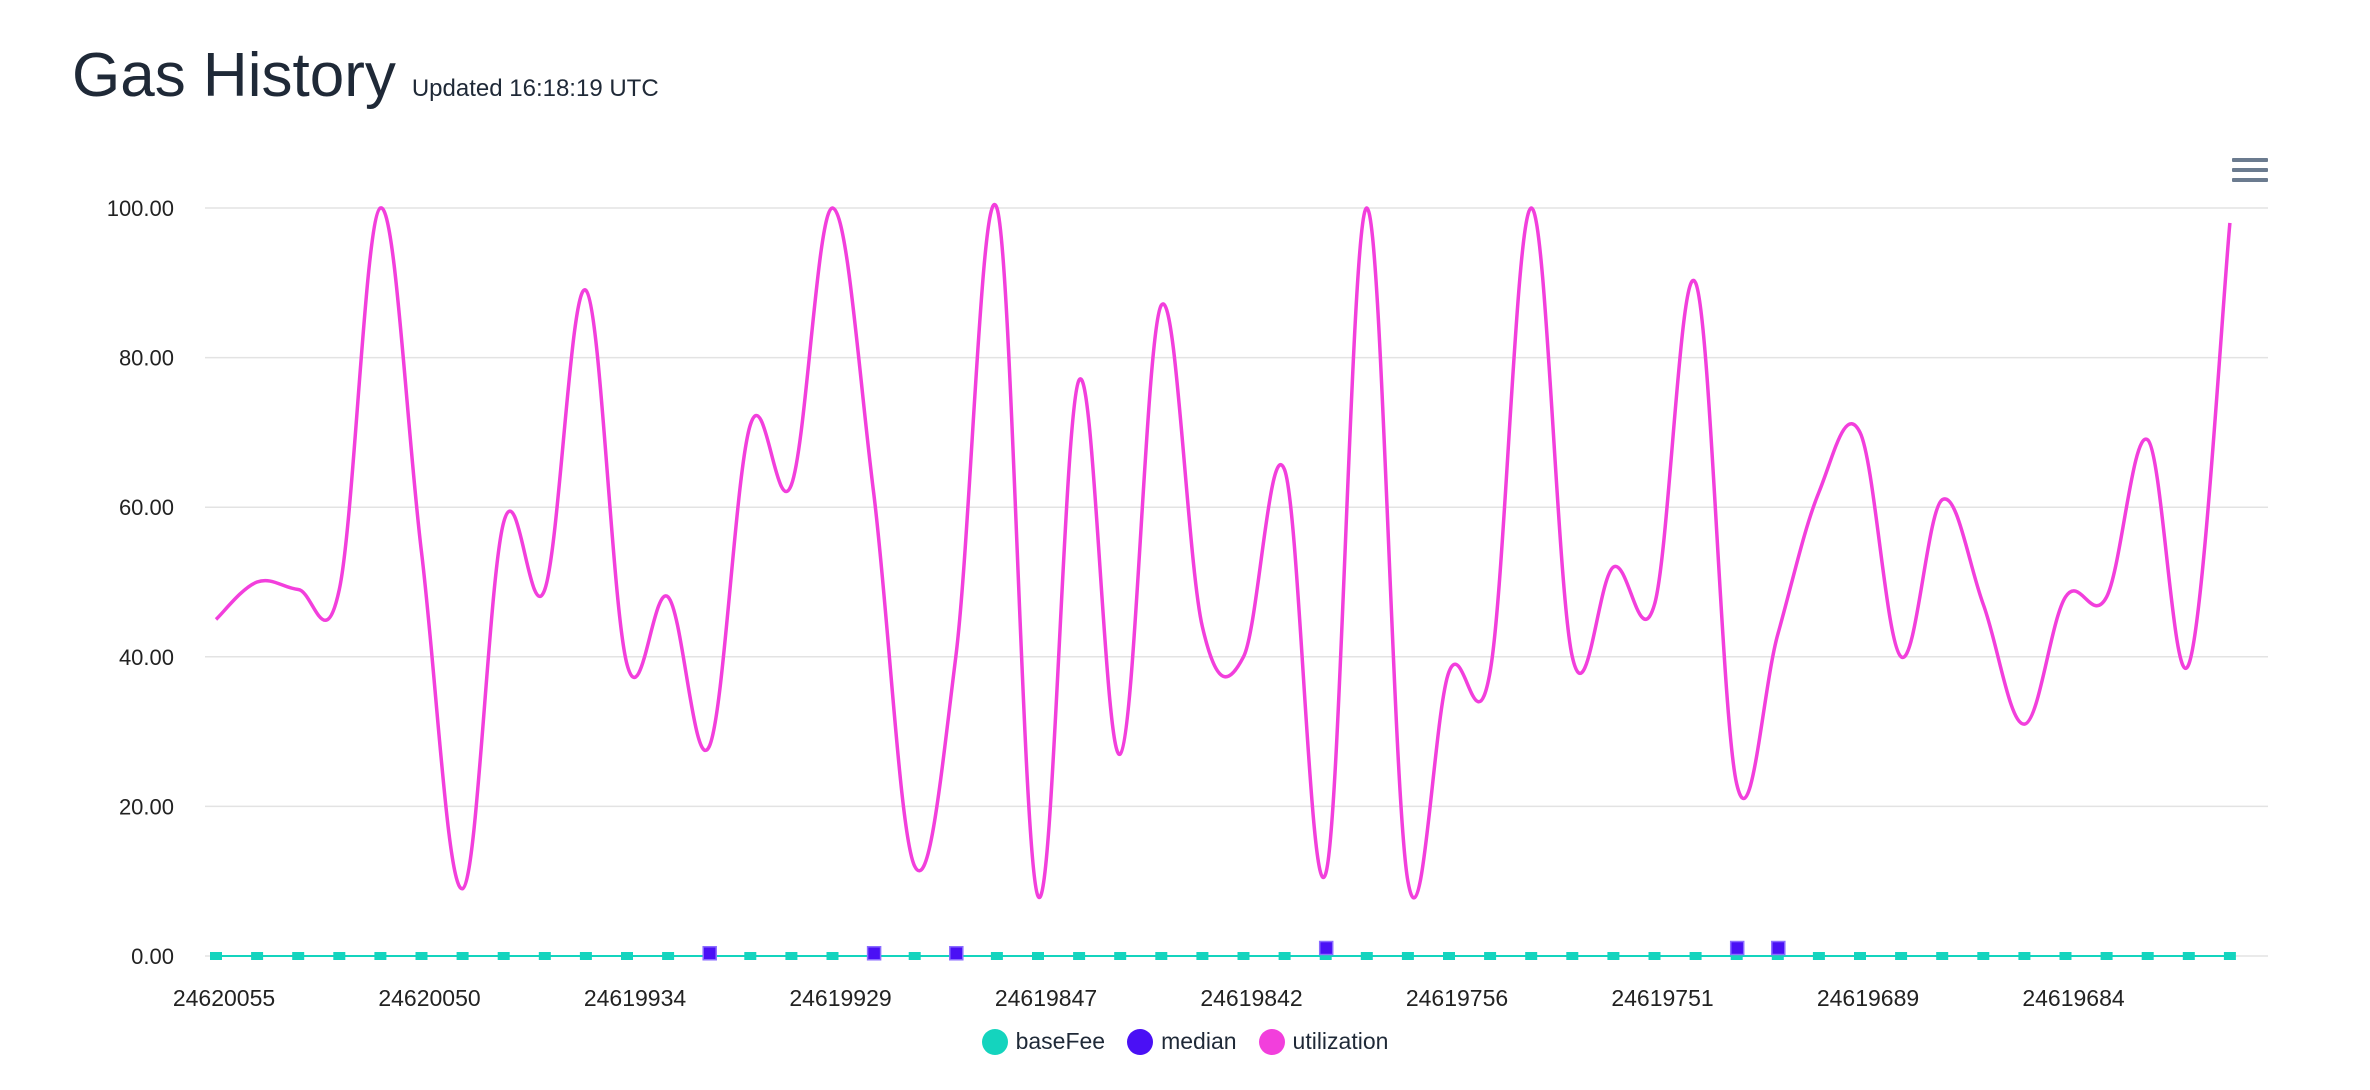  What do you see at coordinates (152, 956) in the screenshot?
I see `y-tick-label: 0.00` at bounding box center [152, 956].